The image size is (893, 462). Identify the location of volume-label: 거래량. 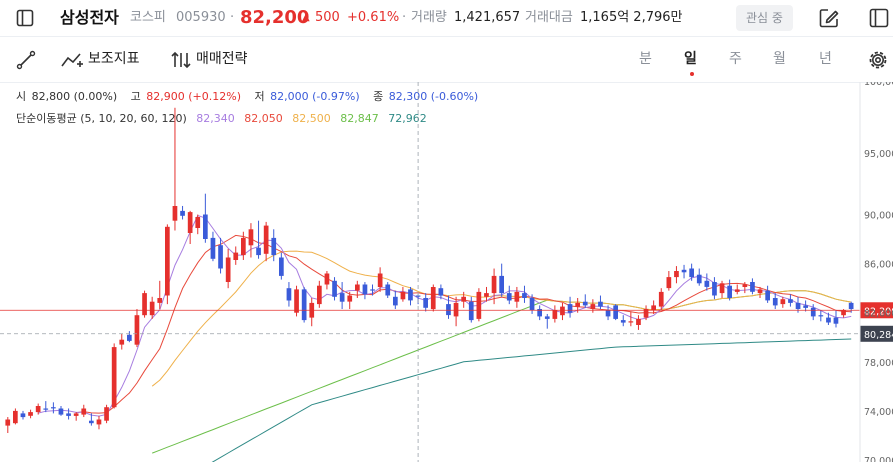
(429, 17).